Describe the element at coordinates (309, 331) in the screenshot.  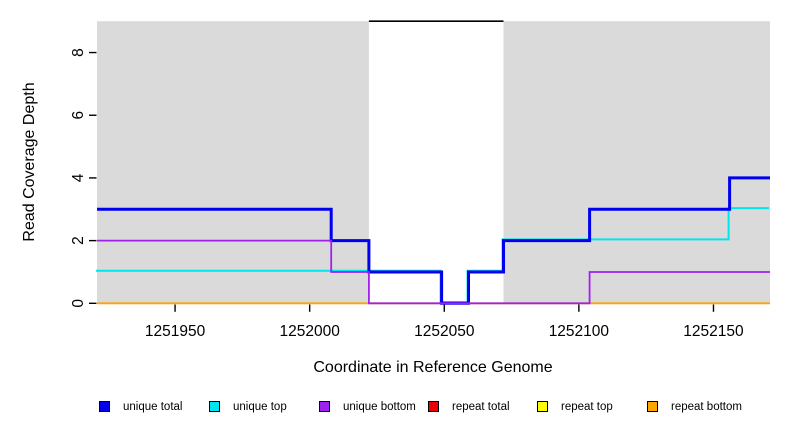
I see `x-axis-tick-label: 1252000` at that location.